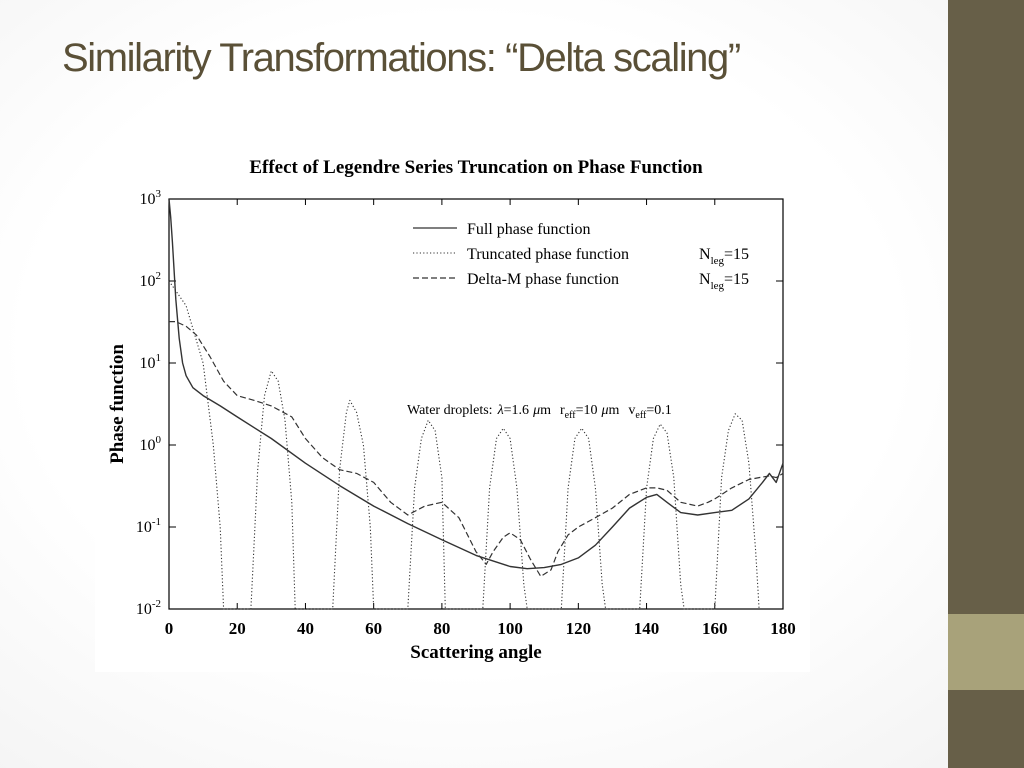 This screenshot has width=1024, height=768. What do you see at coordinates (783, 628) in the screenshot?
I see `x-tick-label: 180` at bounding box center [783, 628].